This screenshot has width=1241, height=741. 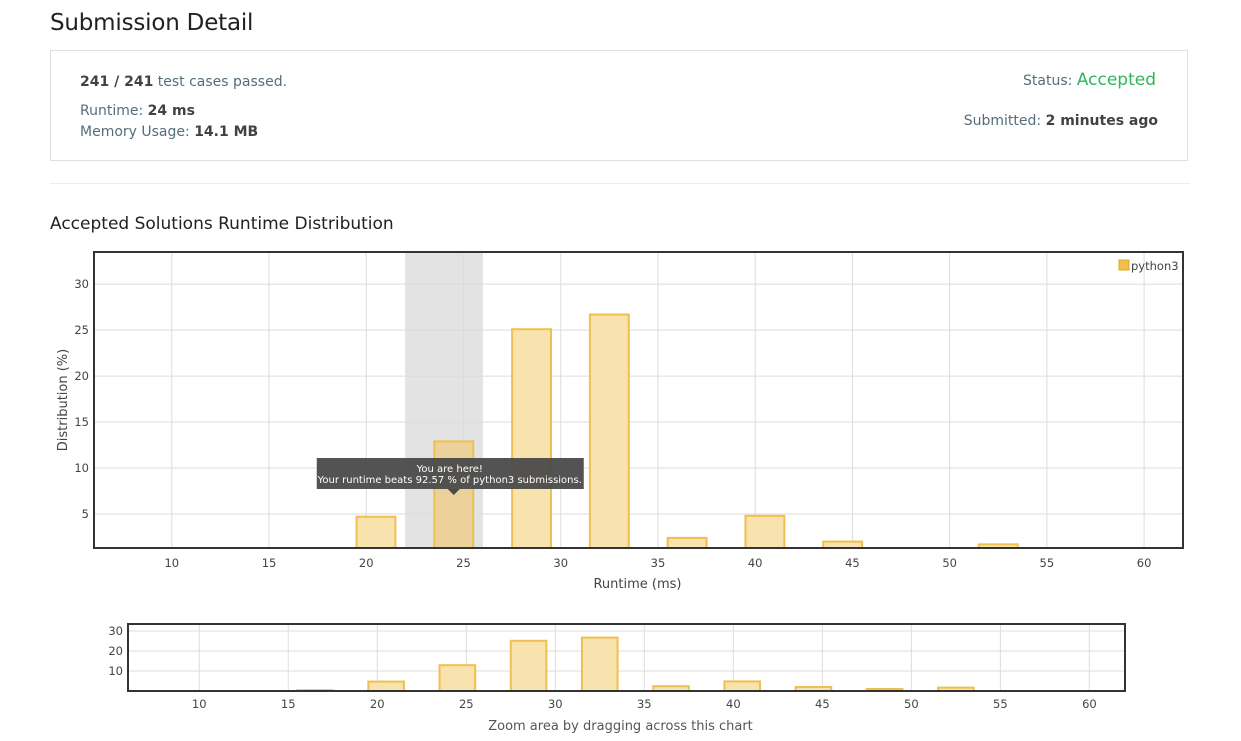 What do you see at coordinates (1048, 81) in the screenshot?
I see `status-label: Status:` at bounding box center [1048, 81].